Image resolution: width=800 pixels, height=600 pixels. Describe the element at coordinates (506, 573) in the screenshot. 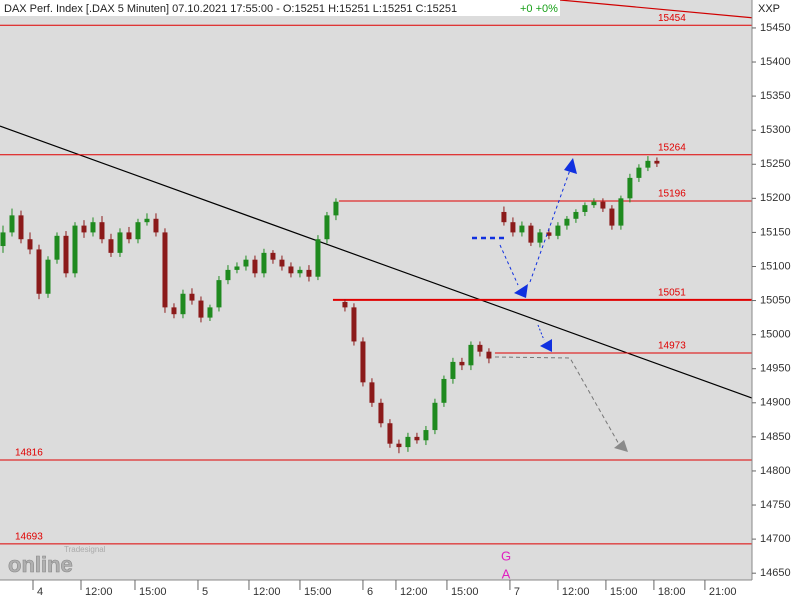

I see `marker-a: A` at that location.